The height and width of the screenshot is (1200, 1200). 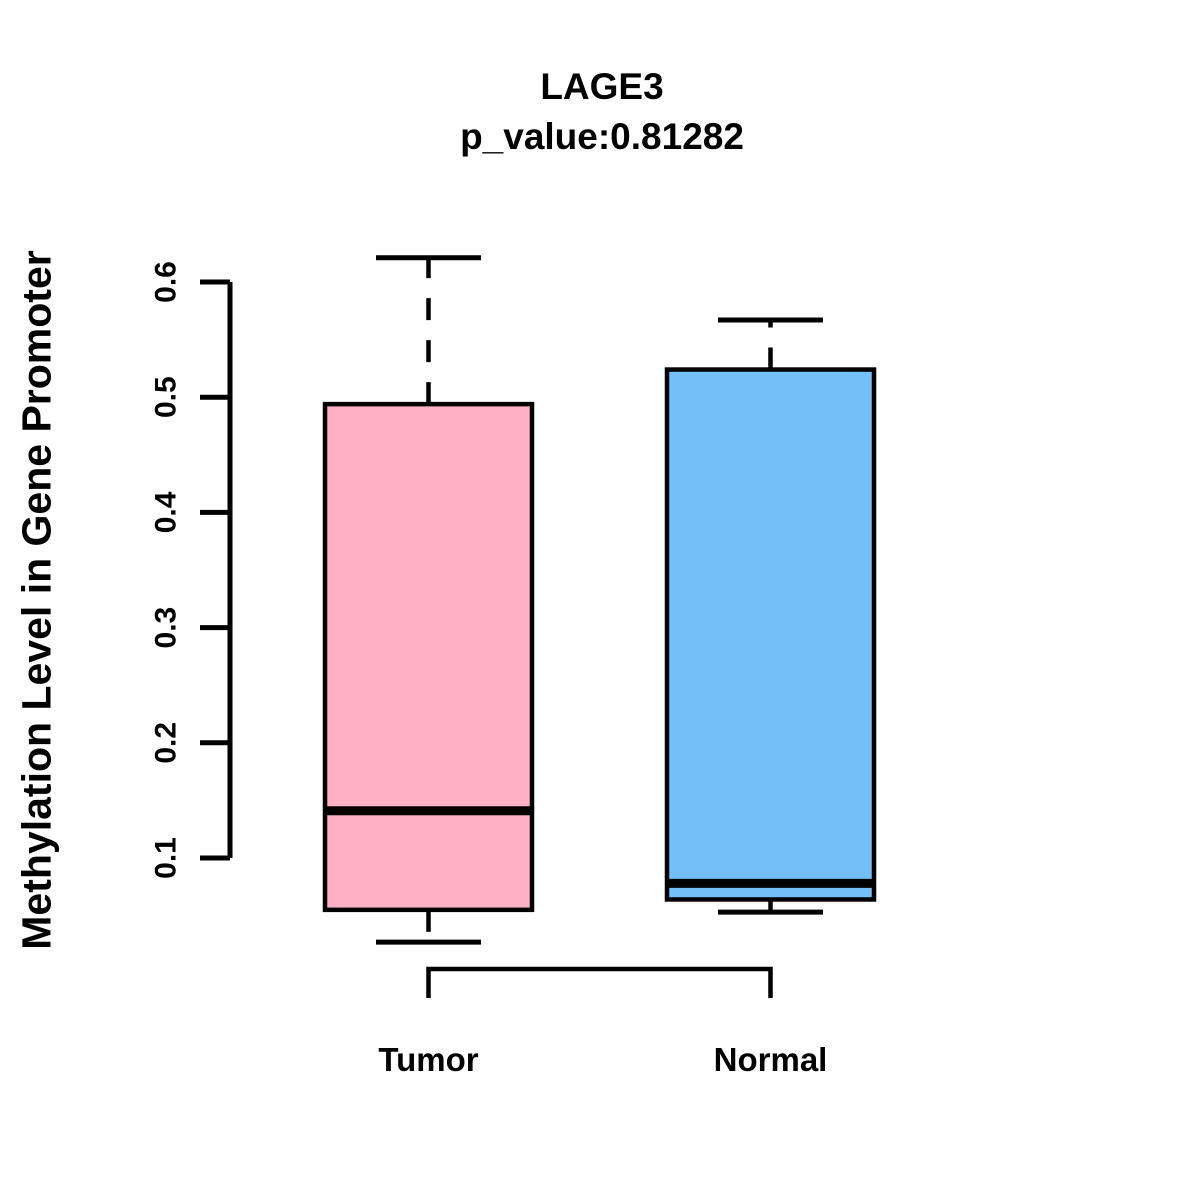 I want to click on y-tick-label: 0.5, so click(x=166, y=397).